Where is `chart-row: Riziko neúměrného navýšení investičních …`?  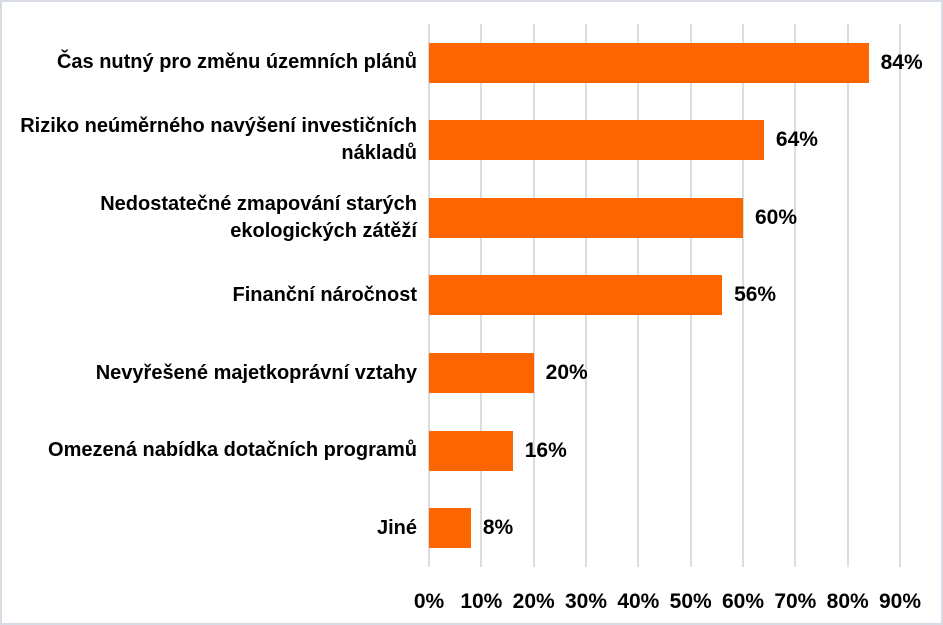
chart-row: Riziko neúměrného navýšení investičních … is located at coordinates (471, 141).